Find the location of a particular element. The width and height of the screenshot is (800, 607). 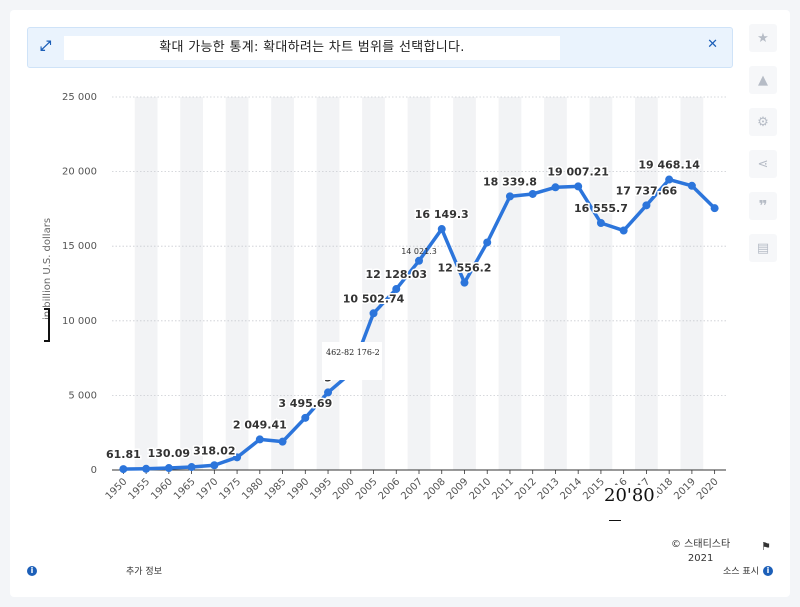

x-tick-label: 2000 is located at coordinates (344, 489).